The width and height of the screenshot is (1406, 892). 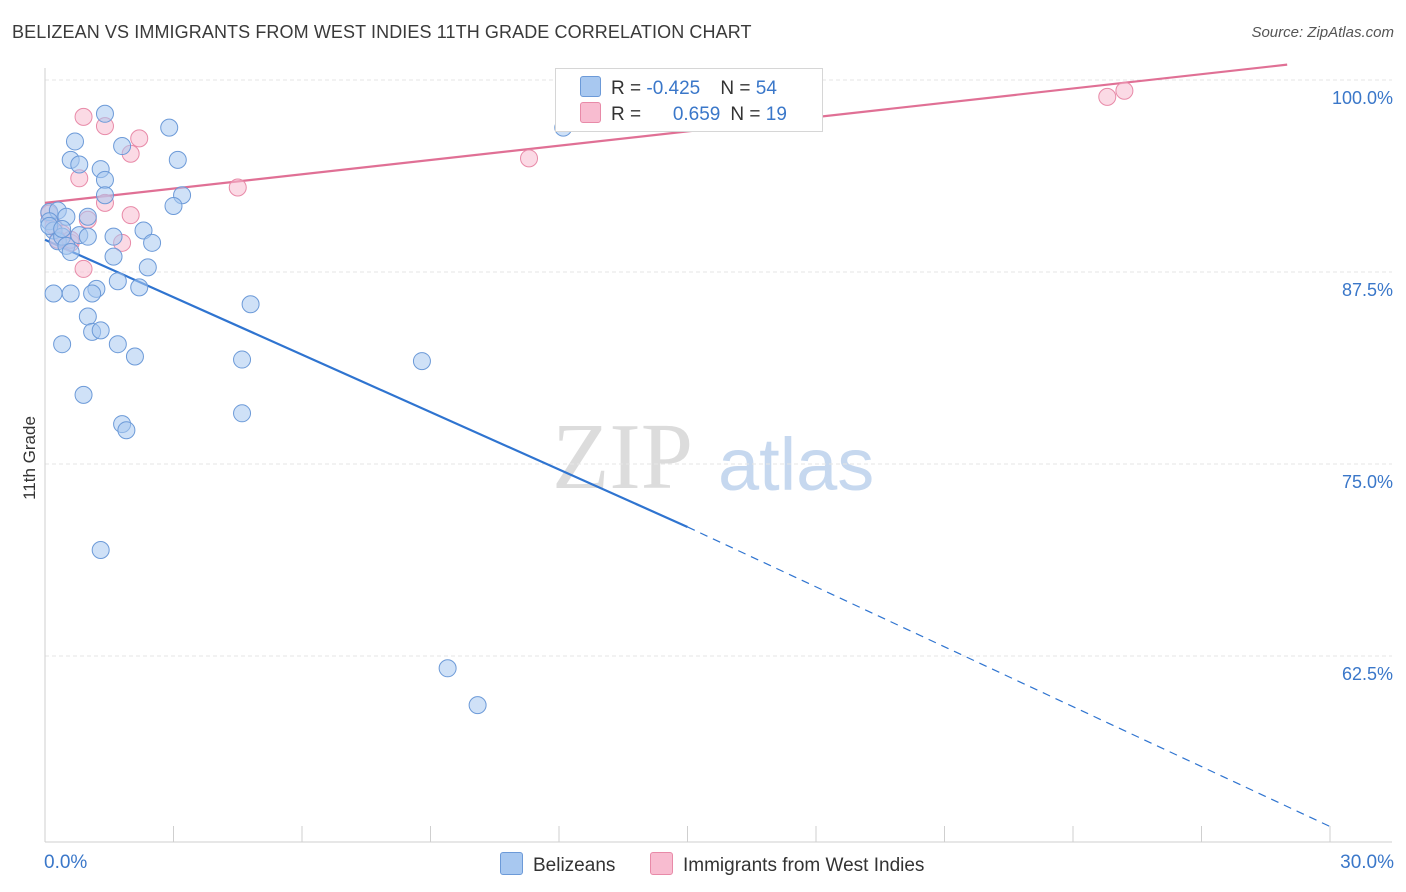 What do you see at coordinates (1367, 674) in the screenshot?
I see `y-tick-label: 62.5%` at bounding box center [1367, 674].